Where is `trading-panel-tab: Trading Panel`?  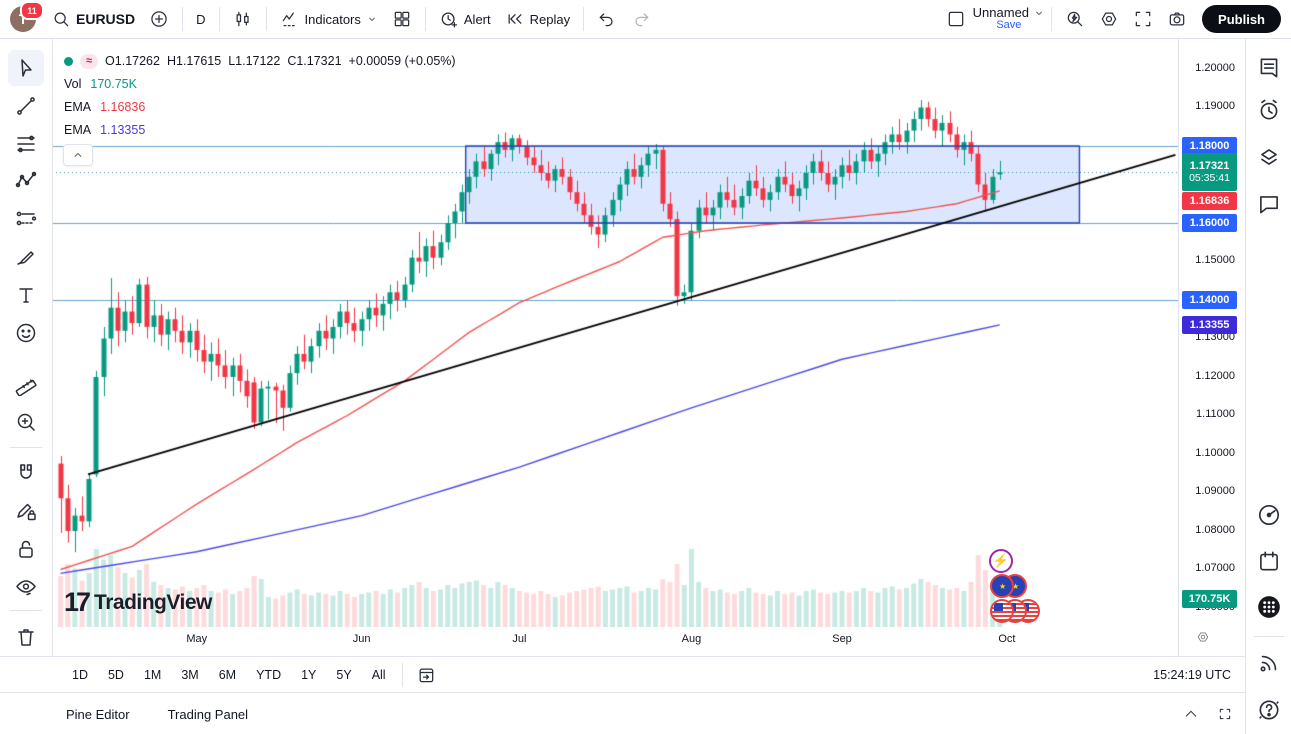 trading-panel-tab: Trading Panel is located at coordinates (208, 714).